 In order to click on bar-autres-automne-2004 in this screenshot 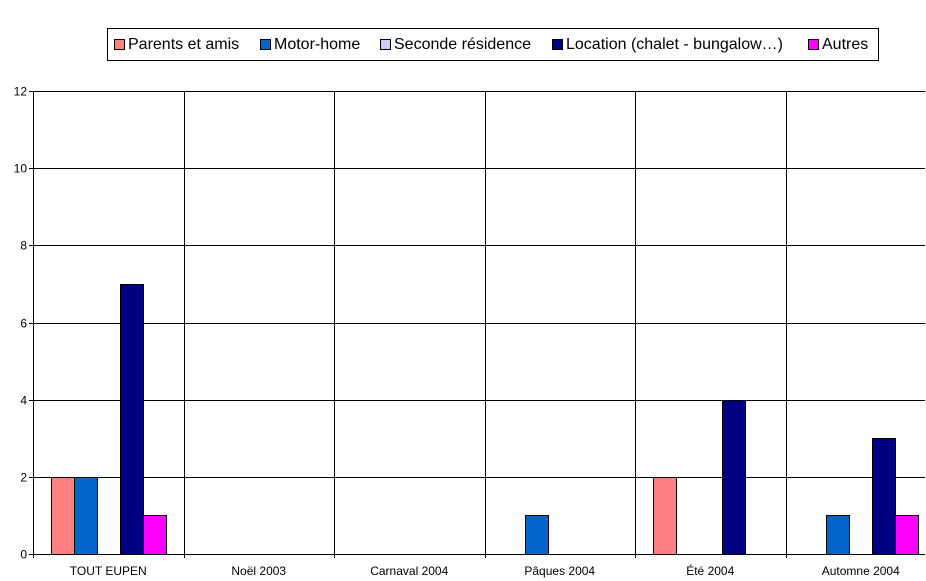, I will do `click(907, 535)`.